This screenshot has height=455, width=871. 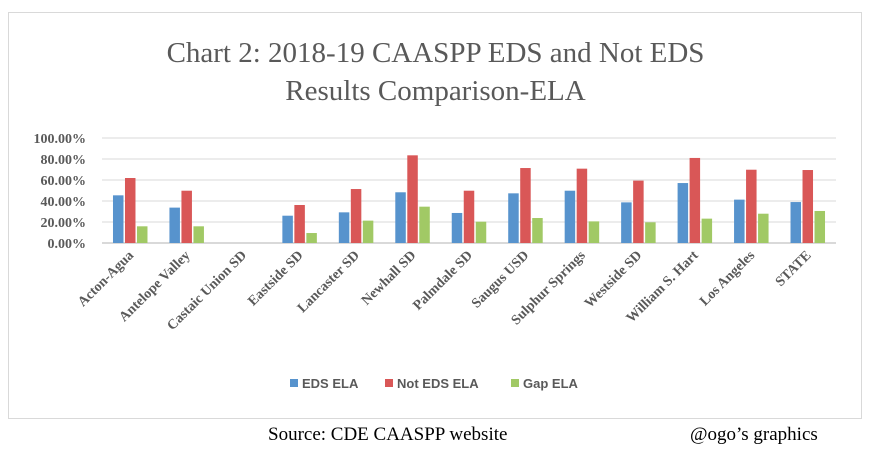 I want to click on credit-note: @ogo’s graphics, so click(x=754, y=434).